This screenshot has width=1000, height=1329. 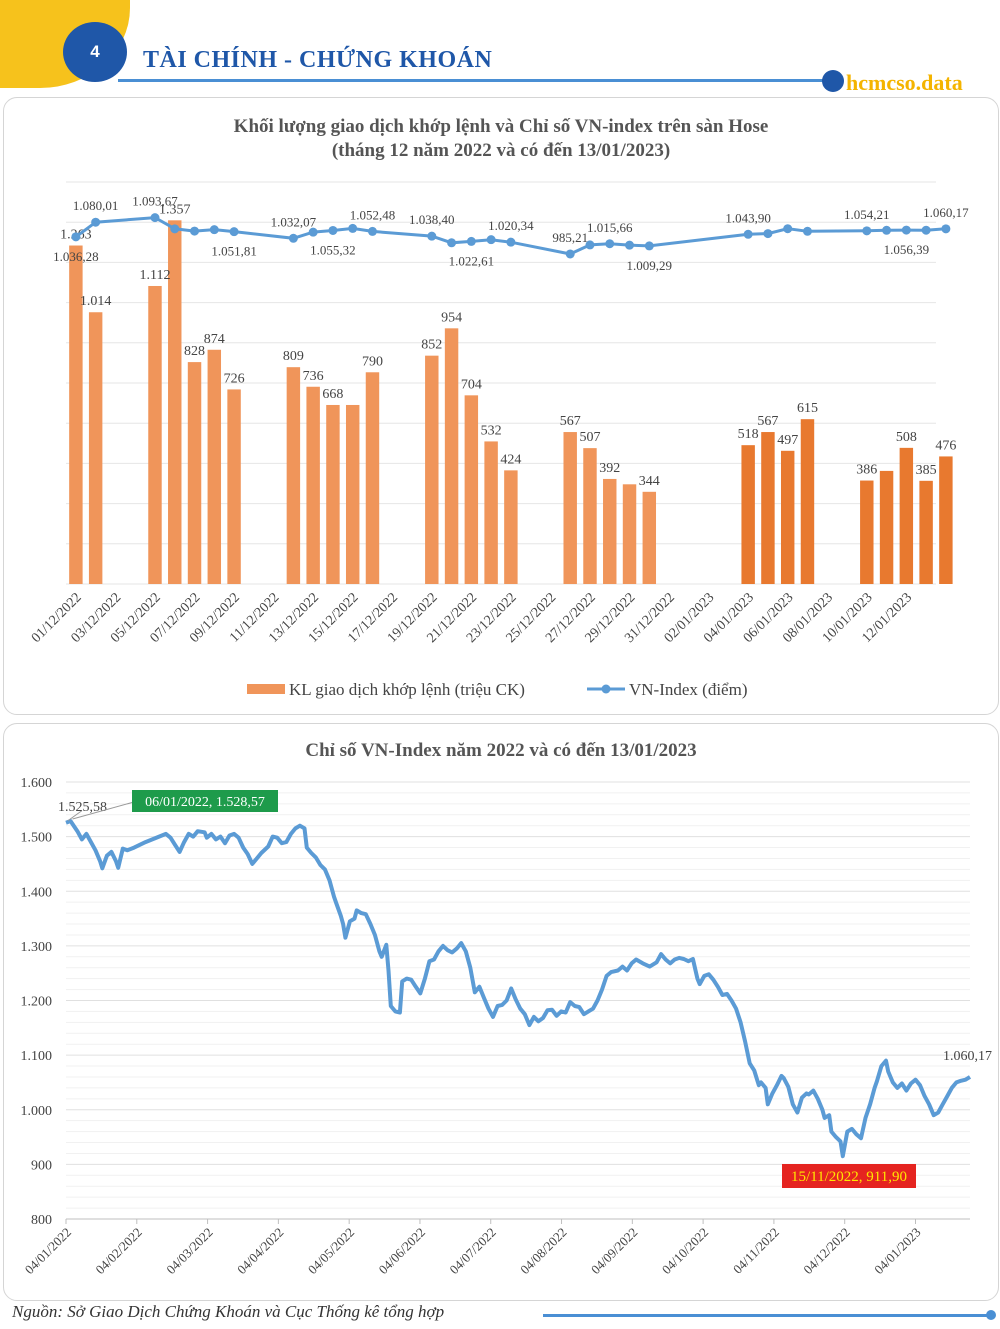 What do you see at coordinates (175, 209) in the screenshot?
I see `volume-bar-label: 1.357` at bounding box center [175, 209].